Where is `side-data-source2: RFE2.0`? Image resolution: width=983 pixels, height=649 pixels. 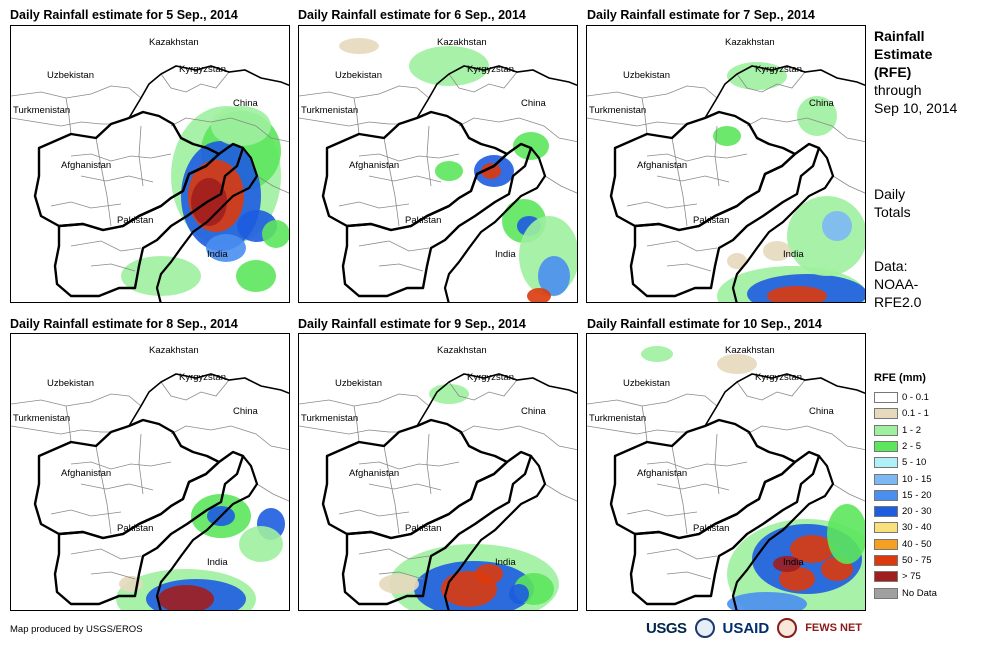 side-data-source2: RFE2.0 is located at coordinates (898, 302).